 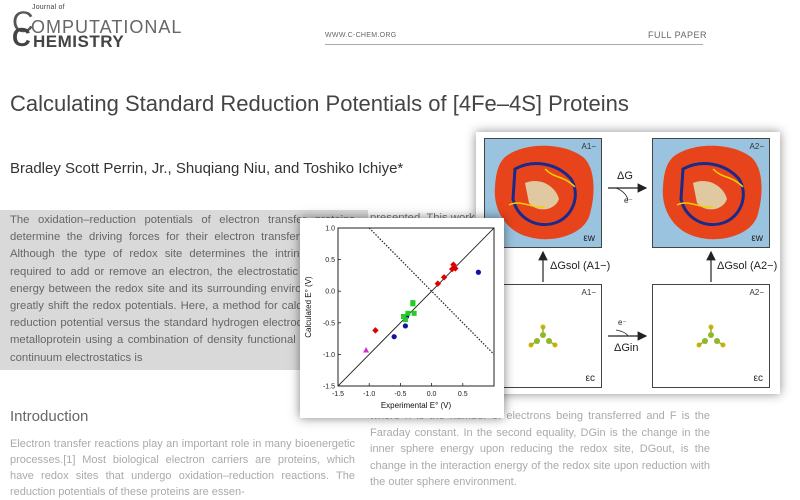 I want to click on label-dg-sol-2: ΔGsol (A2−), so click(x=747, y=266).